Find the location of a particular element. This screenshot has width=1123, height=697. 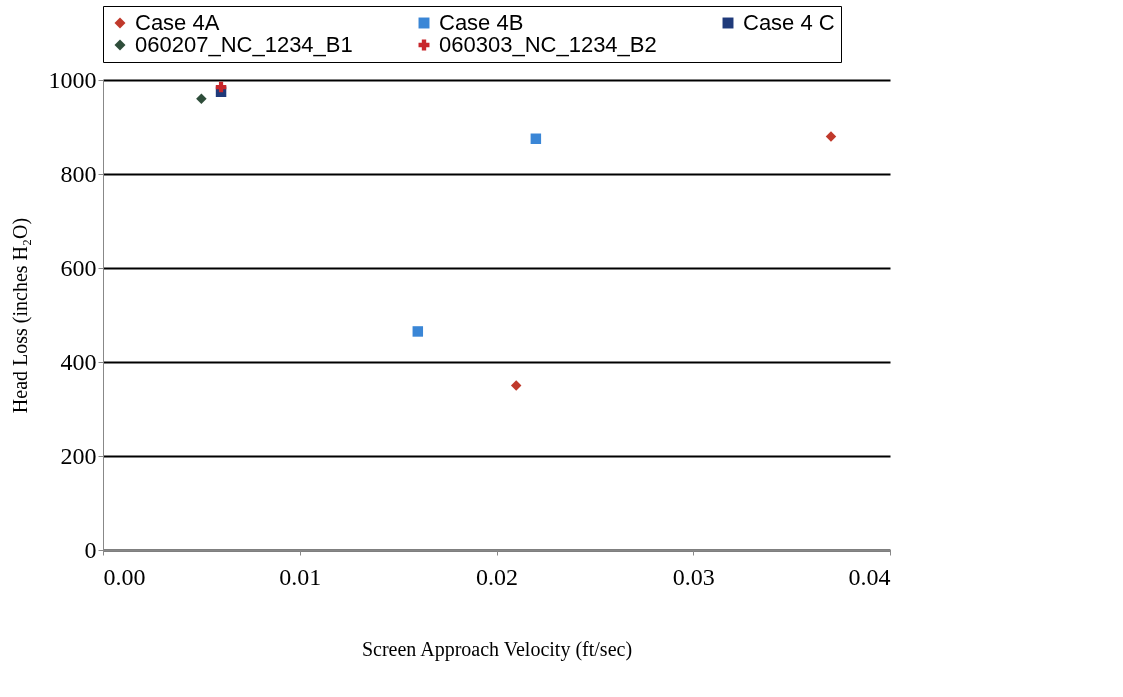

legend-label: Case 4 C is located at coordinates (789, 22).